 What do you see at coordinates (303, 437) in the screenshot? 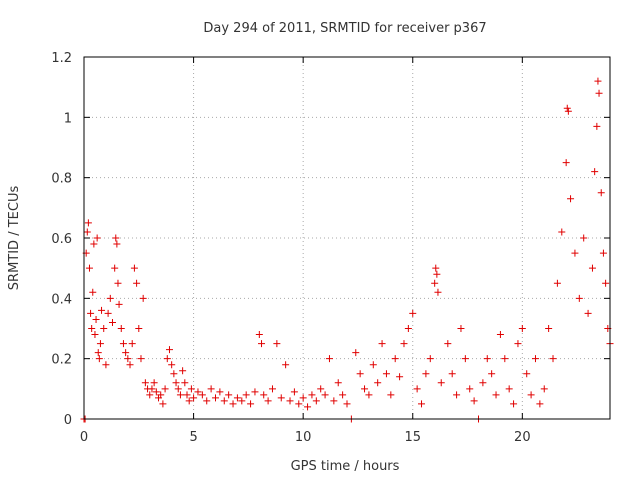
I see `x-tick-label: 10` at bounding box center [303, 437].